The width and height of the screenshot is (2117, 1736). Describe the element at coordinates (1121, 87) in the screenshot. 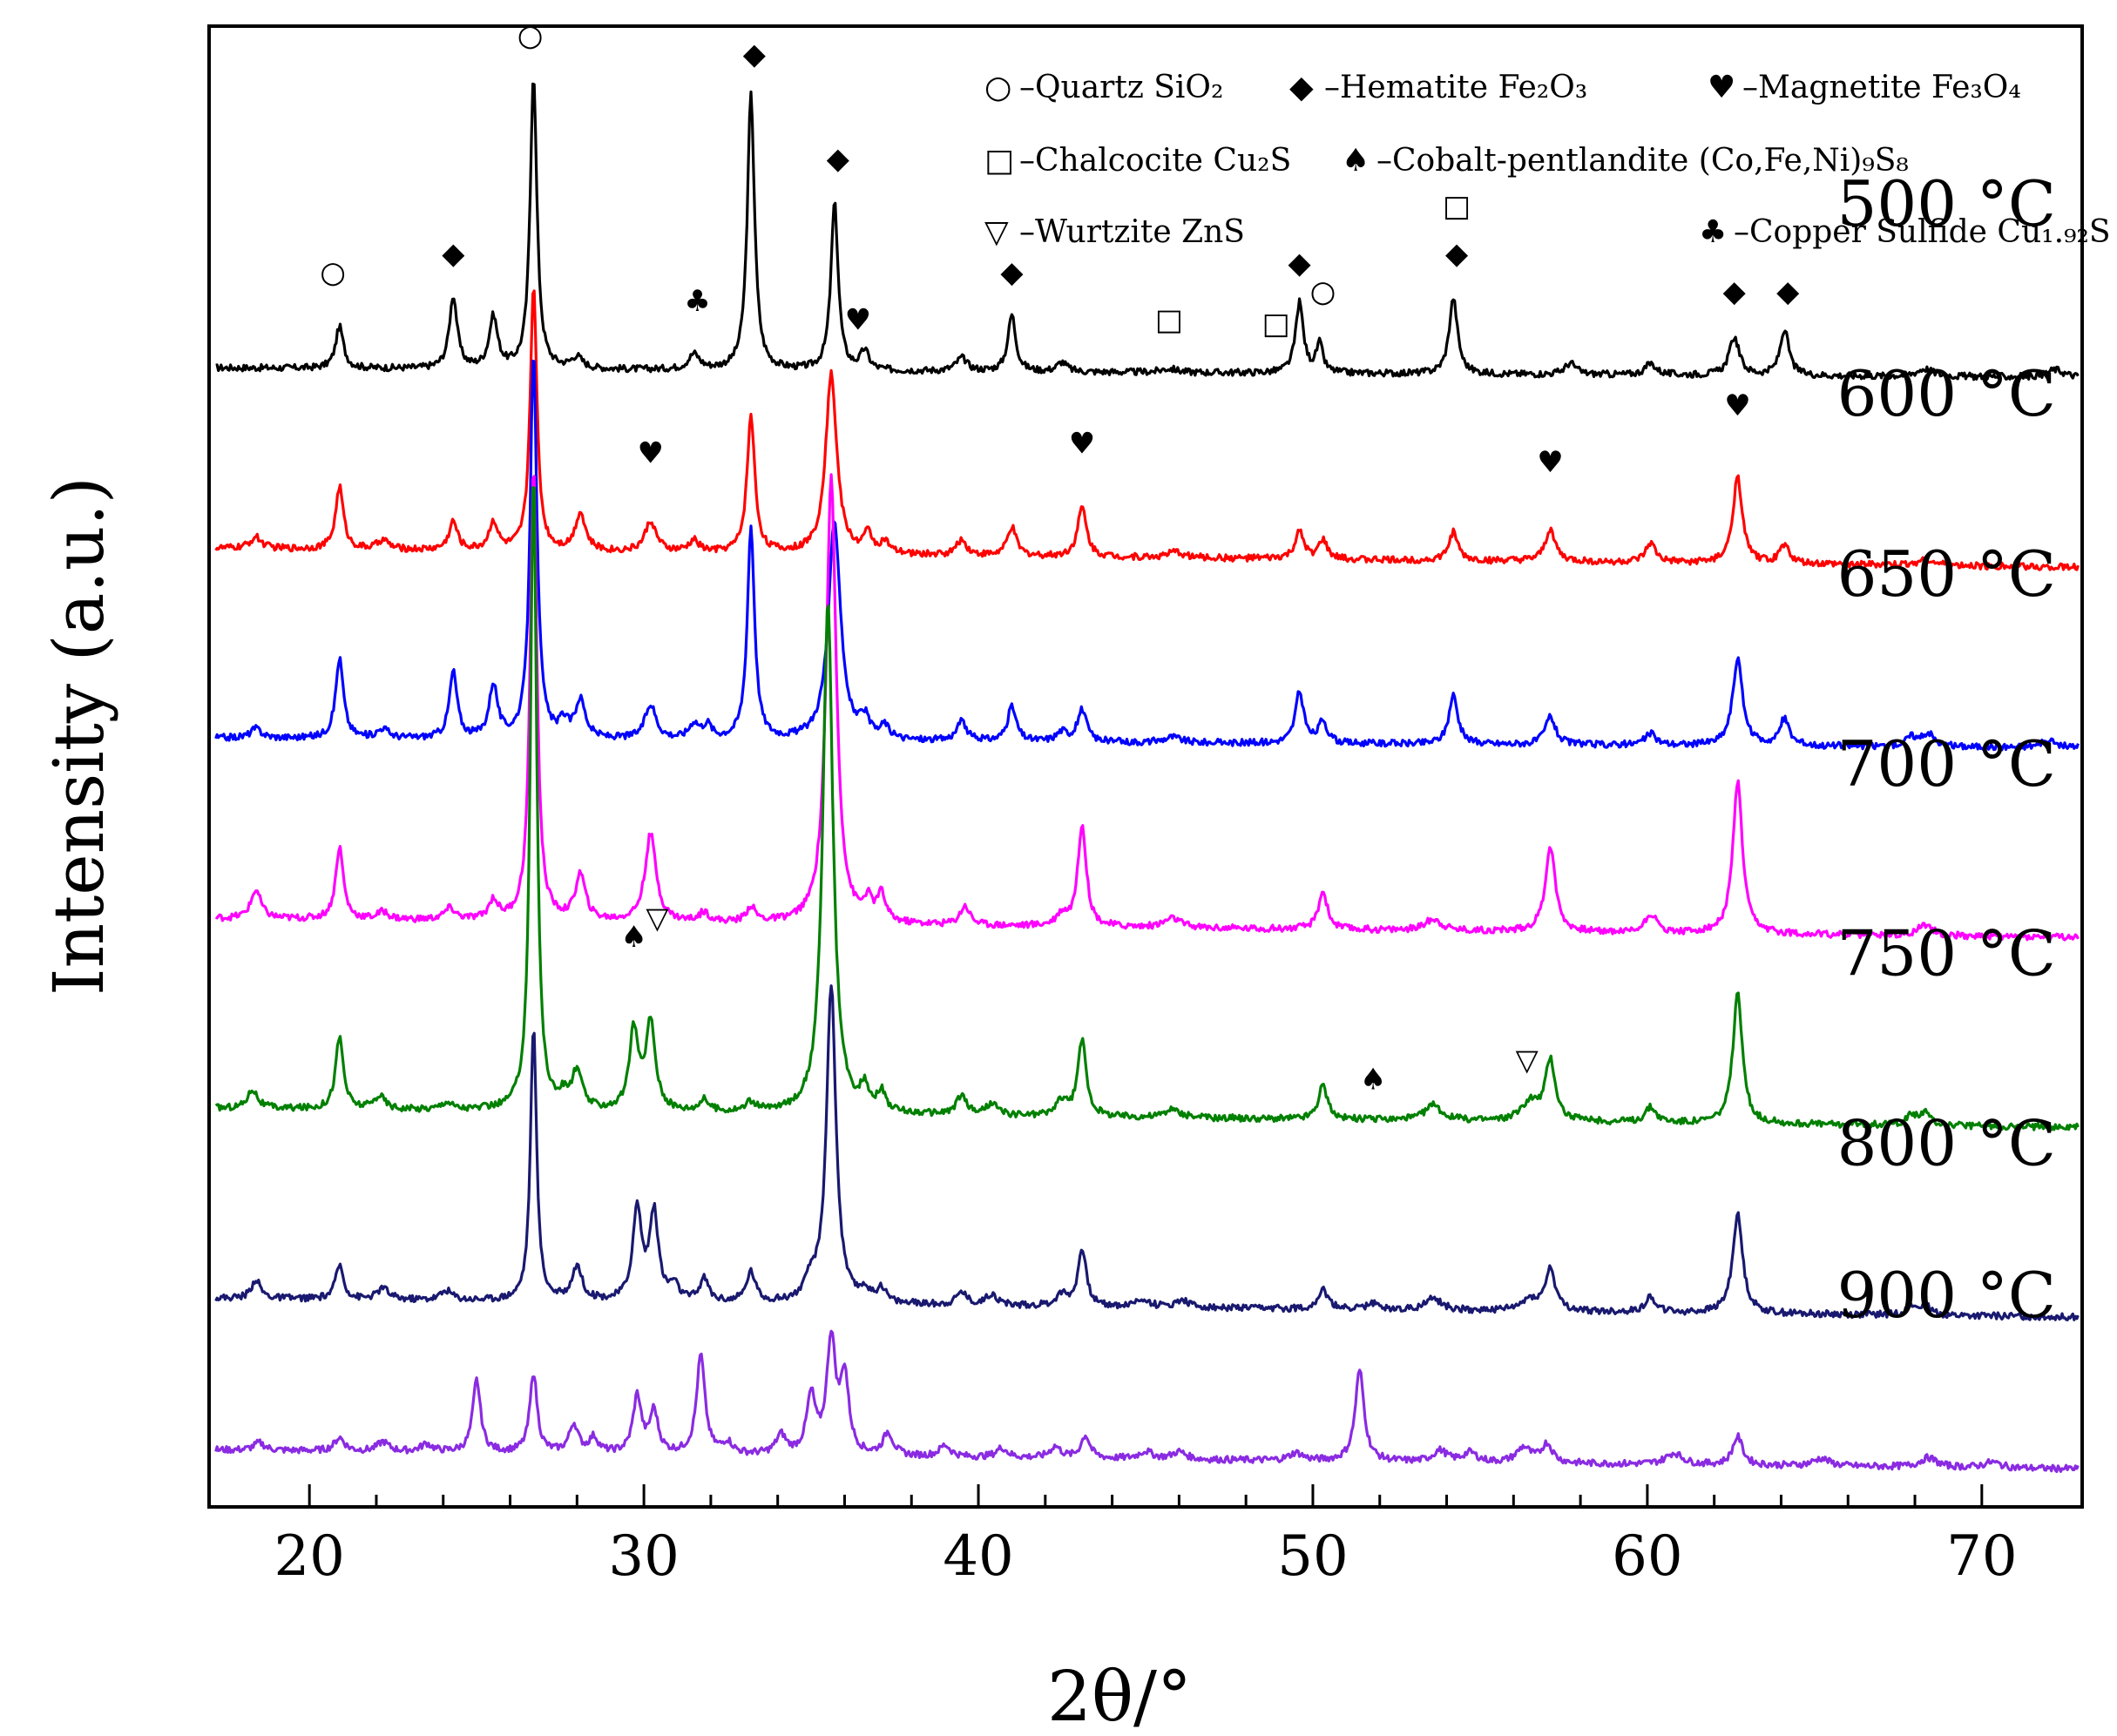

I see `legend-label: –Quartz SiO₂` at that location.